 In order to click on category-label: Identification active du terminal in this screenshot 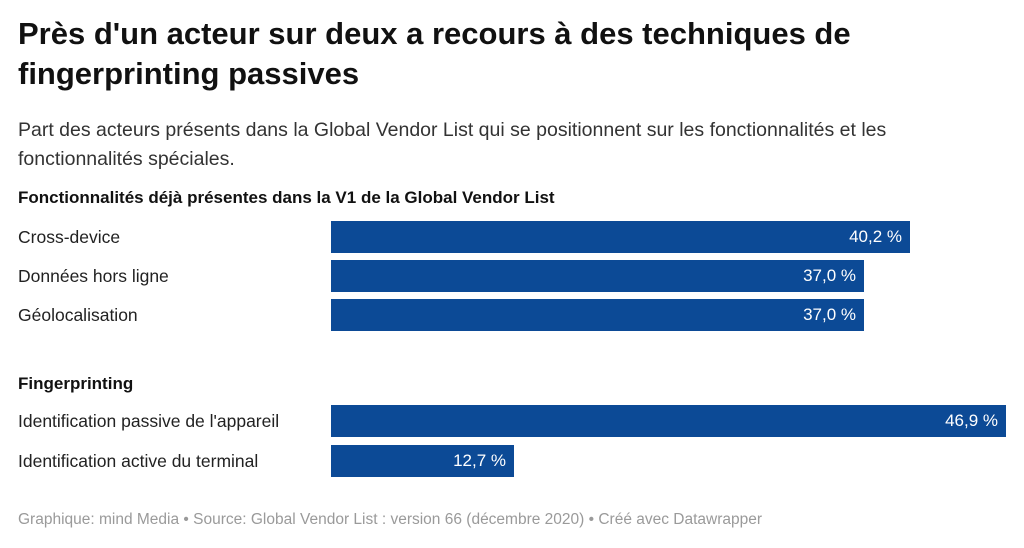, I will do `click(138, 461)`.